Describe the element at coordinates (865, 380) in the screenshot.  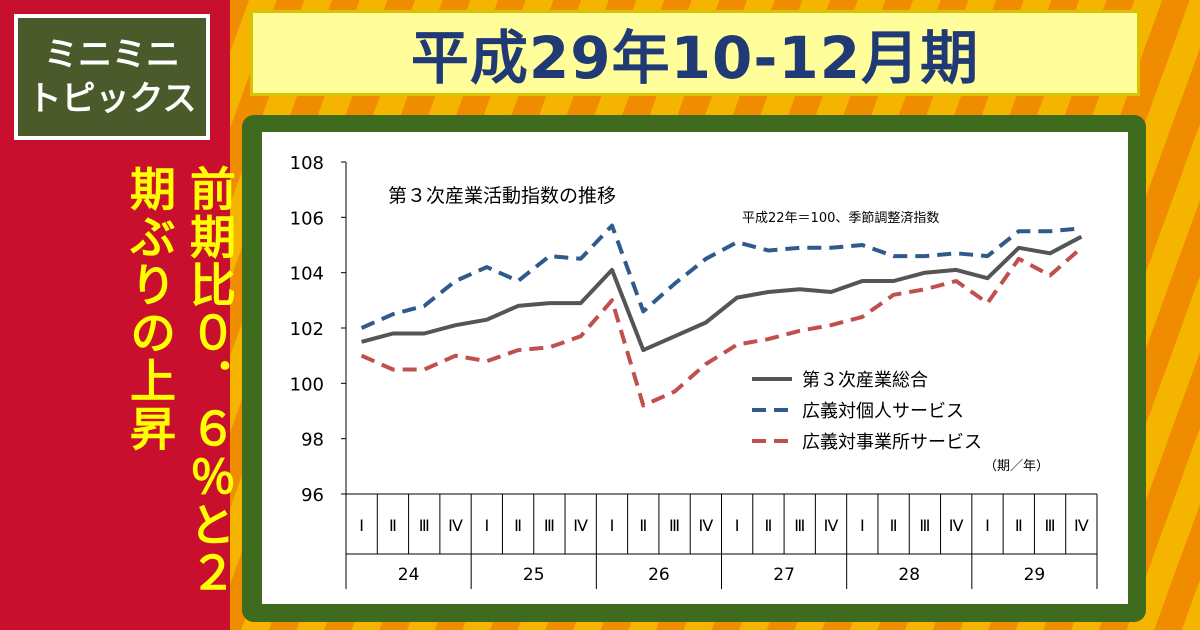
I see `legend-label: 第３次産業総合` at that location.